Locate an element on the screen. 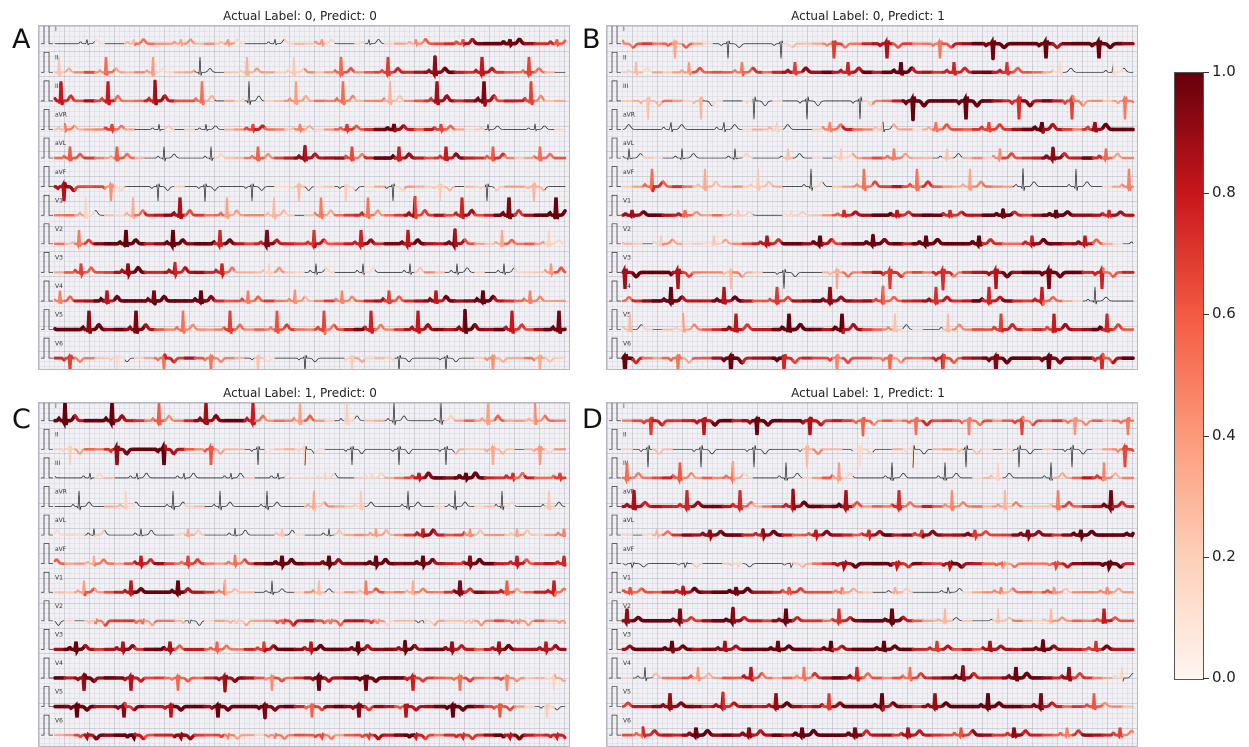 The width and height of the screenshot is (1249, 747). lead-label: V2 is located at coordinates (59, 606).